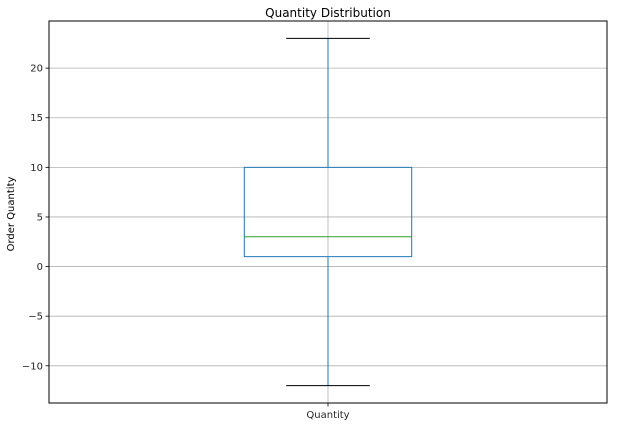  I want to click on y-tick-label: −5, so click(35, 317).